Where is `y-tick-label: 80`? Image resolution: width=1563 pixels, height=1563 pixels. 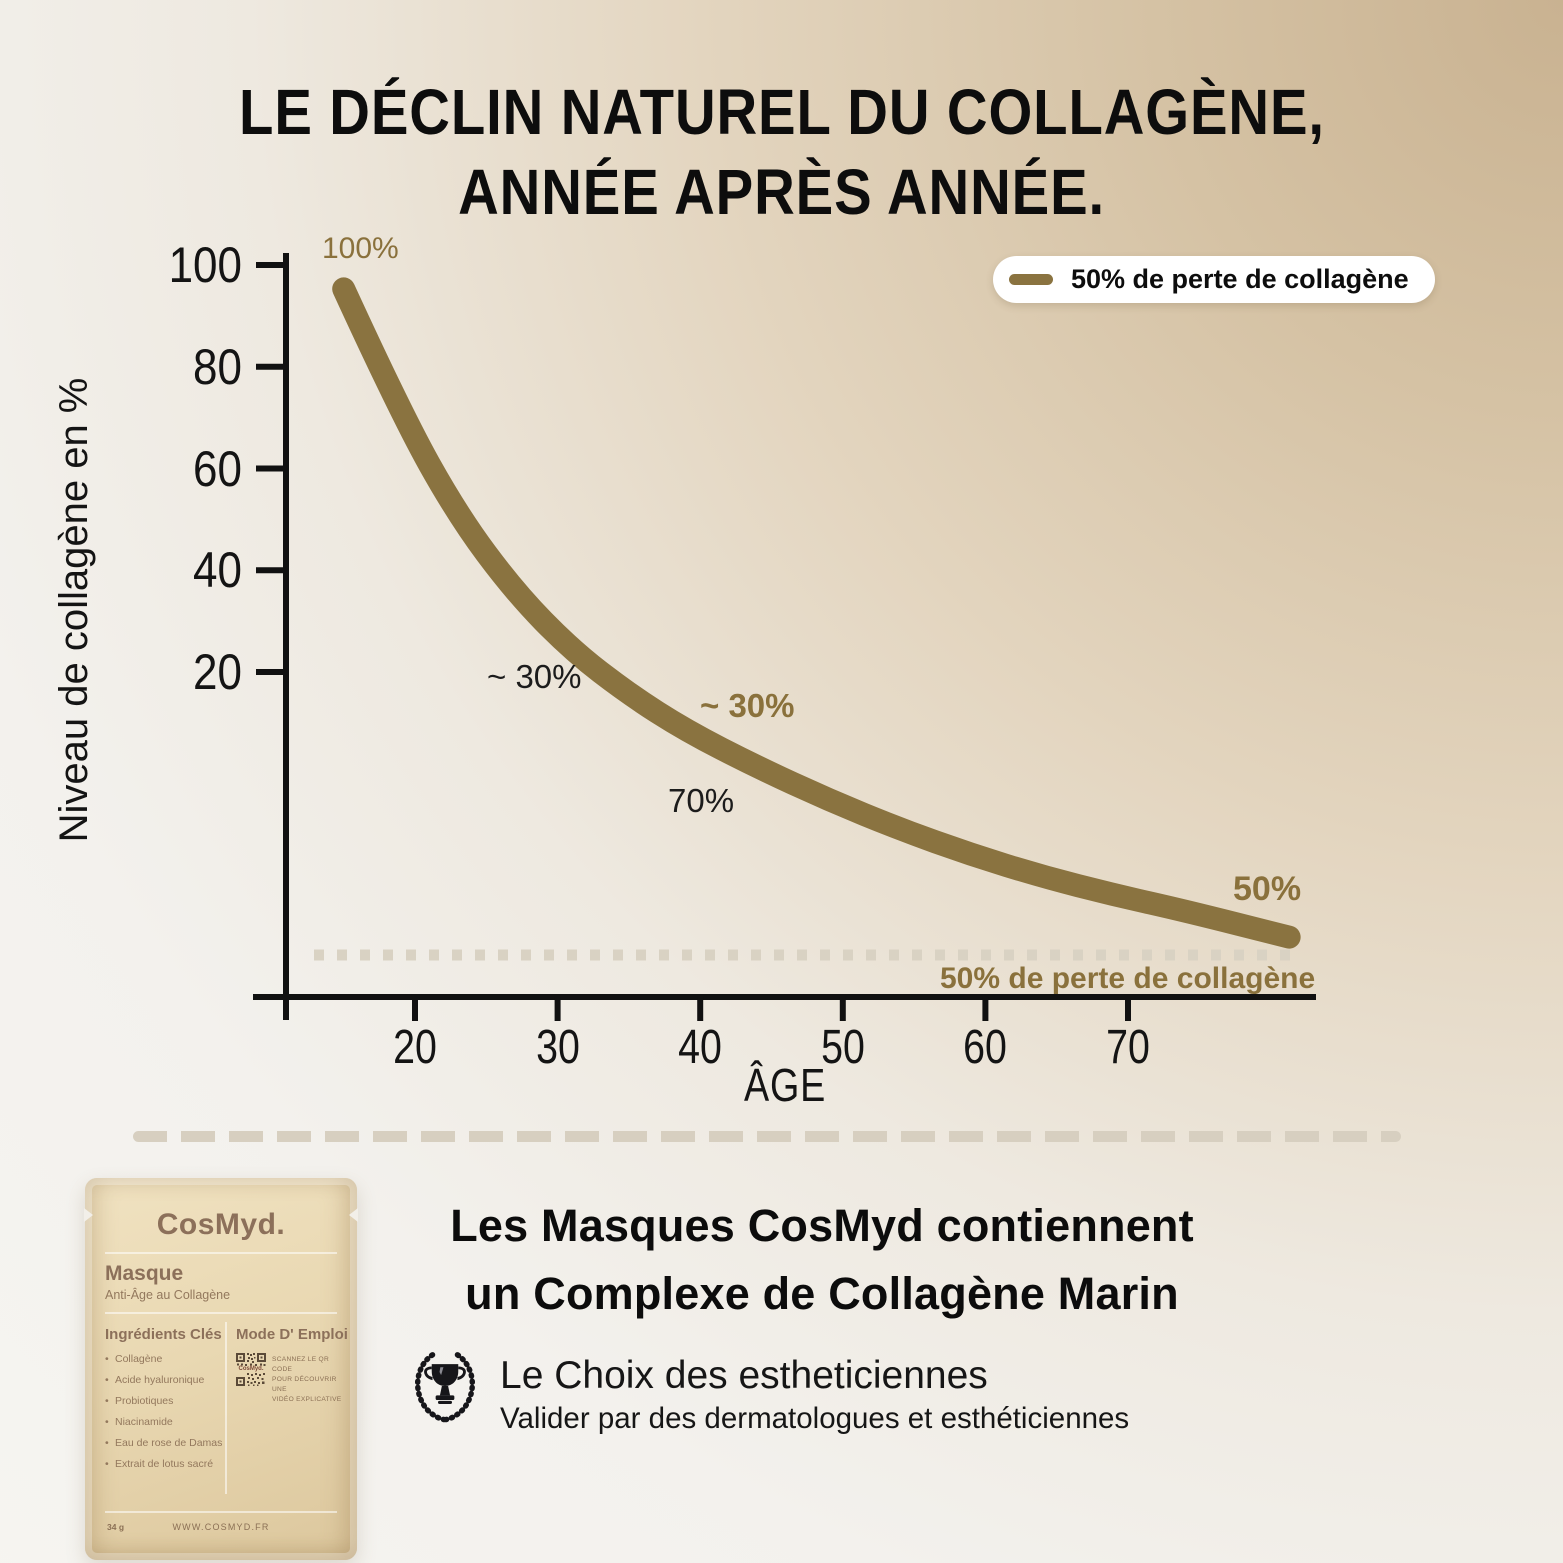 y-tick-label: 80 is located at coordinates (217, 366).